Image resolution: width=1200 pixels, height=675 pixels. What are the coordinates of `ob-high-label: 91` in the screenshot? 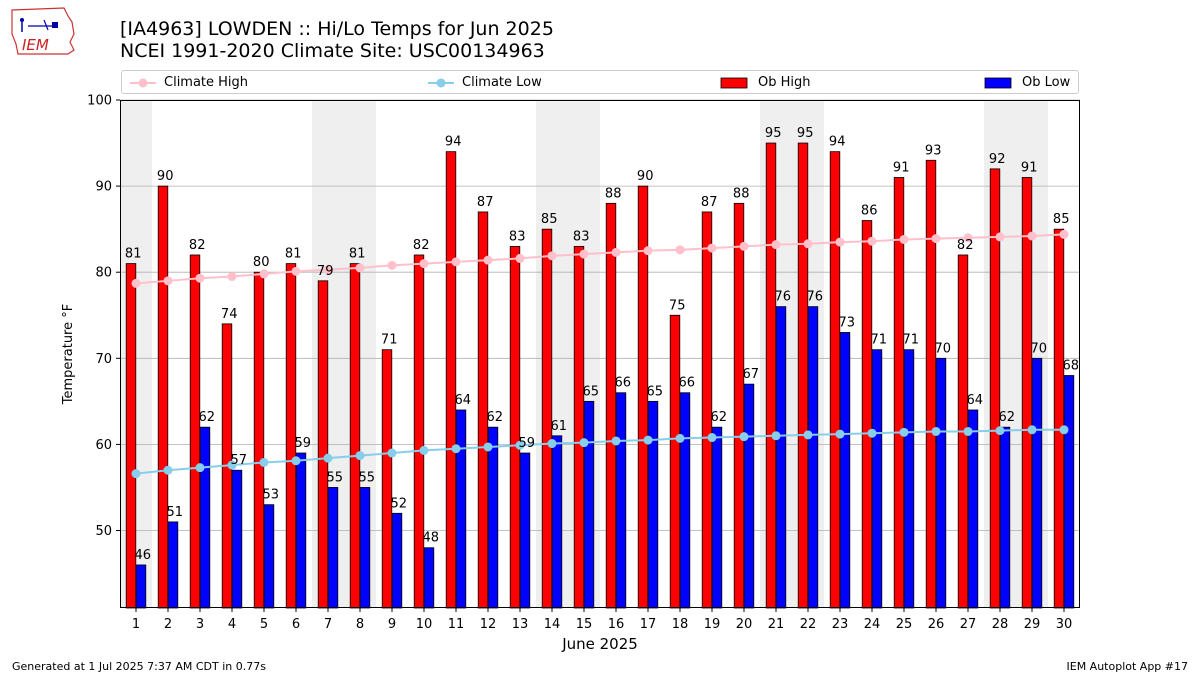 It's located at (901, 167).